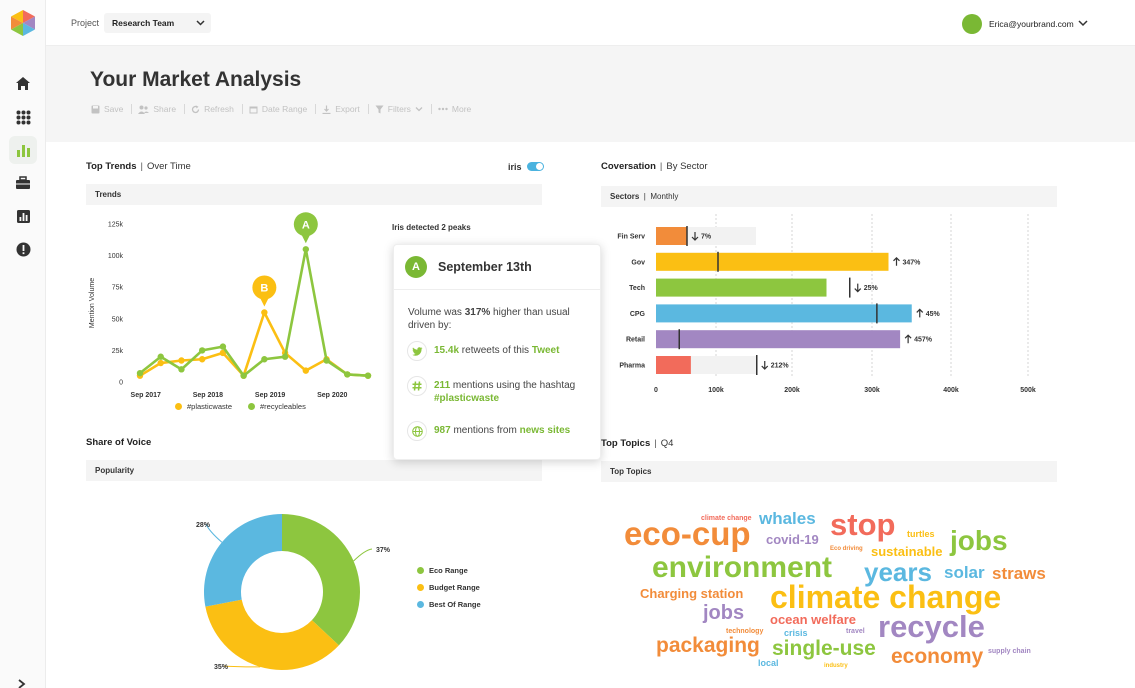  What do you see at coordinates (461, 109) in the screenshot?
I see `more-label: More` at bounding box center [461, 109].